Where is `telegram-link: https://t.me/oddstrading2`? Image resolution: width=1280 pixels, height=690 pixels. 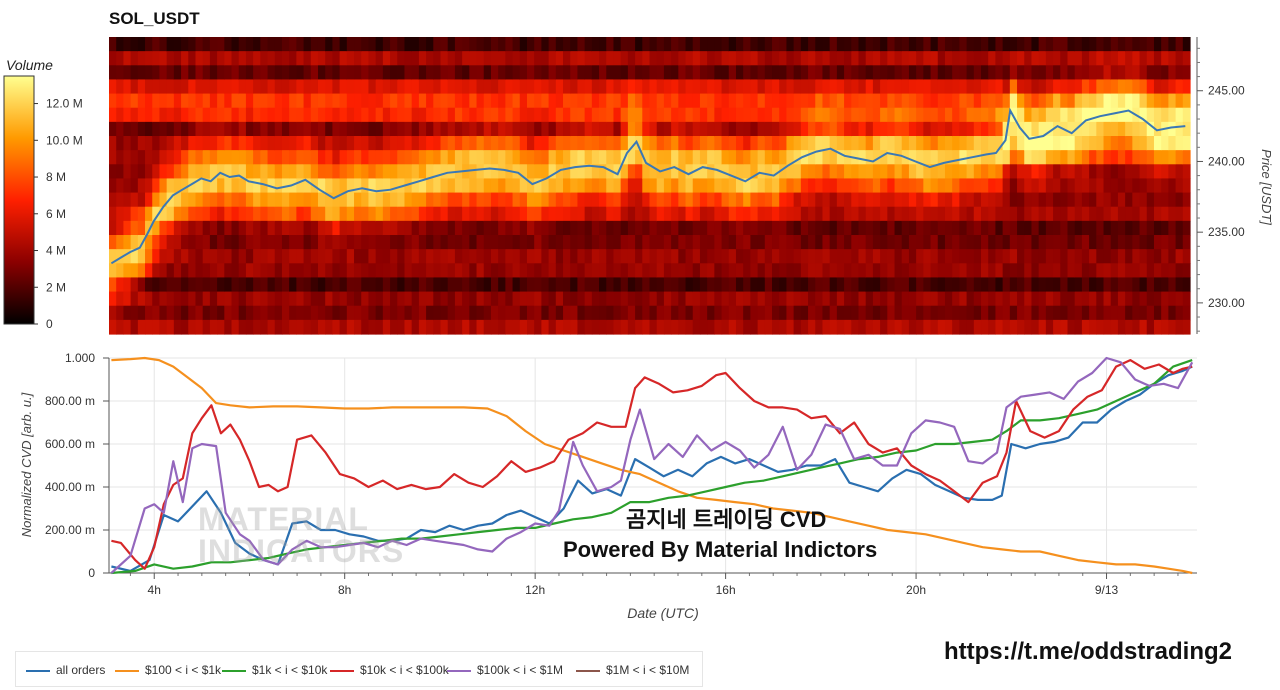 telegram-link: https://t.me/oddstrading2 is located at coordinates (1088, 651).